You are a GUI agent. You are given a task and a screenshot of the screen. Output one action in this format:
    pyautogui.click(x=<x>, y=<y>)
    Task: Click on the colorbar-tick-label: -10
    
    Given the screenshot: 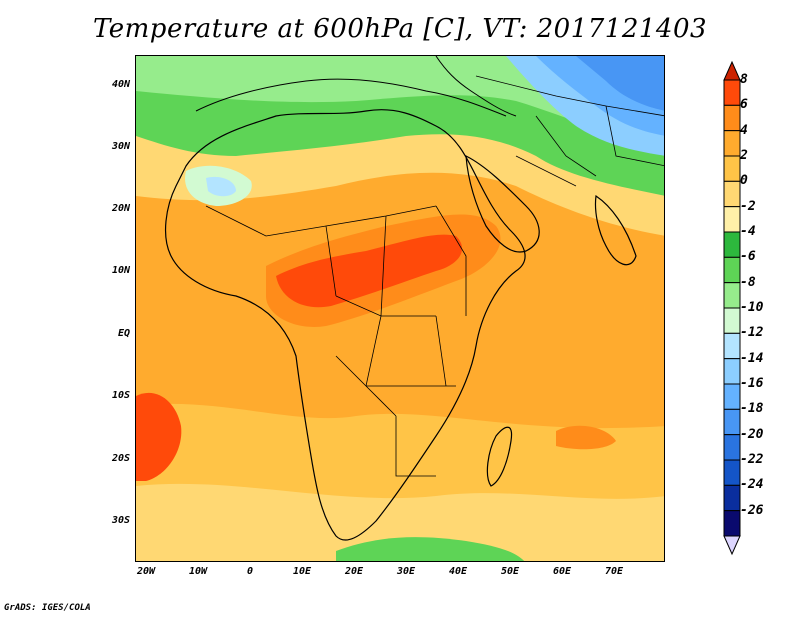 What is the action you would take?
    pyautogui.click(x=752, y=307)
    